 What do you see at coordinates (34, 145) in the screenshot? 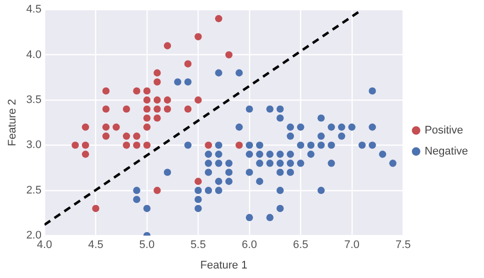
I see `y-tick-label: 3.0` at bounding box center [34, 145].